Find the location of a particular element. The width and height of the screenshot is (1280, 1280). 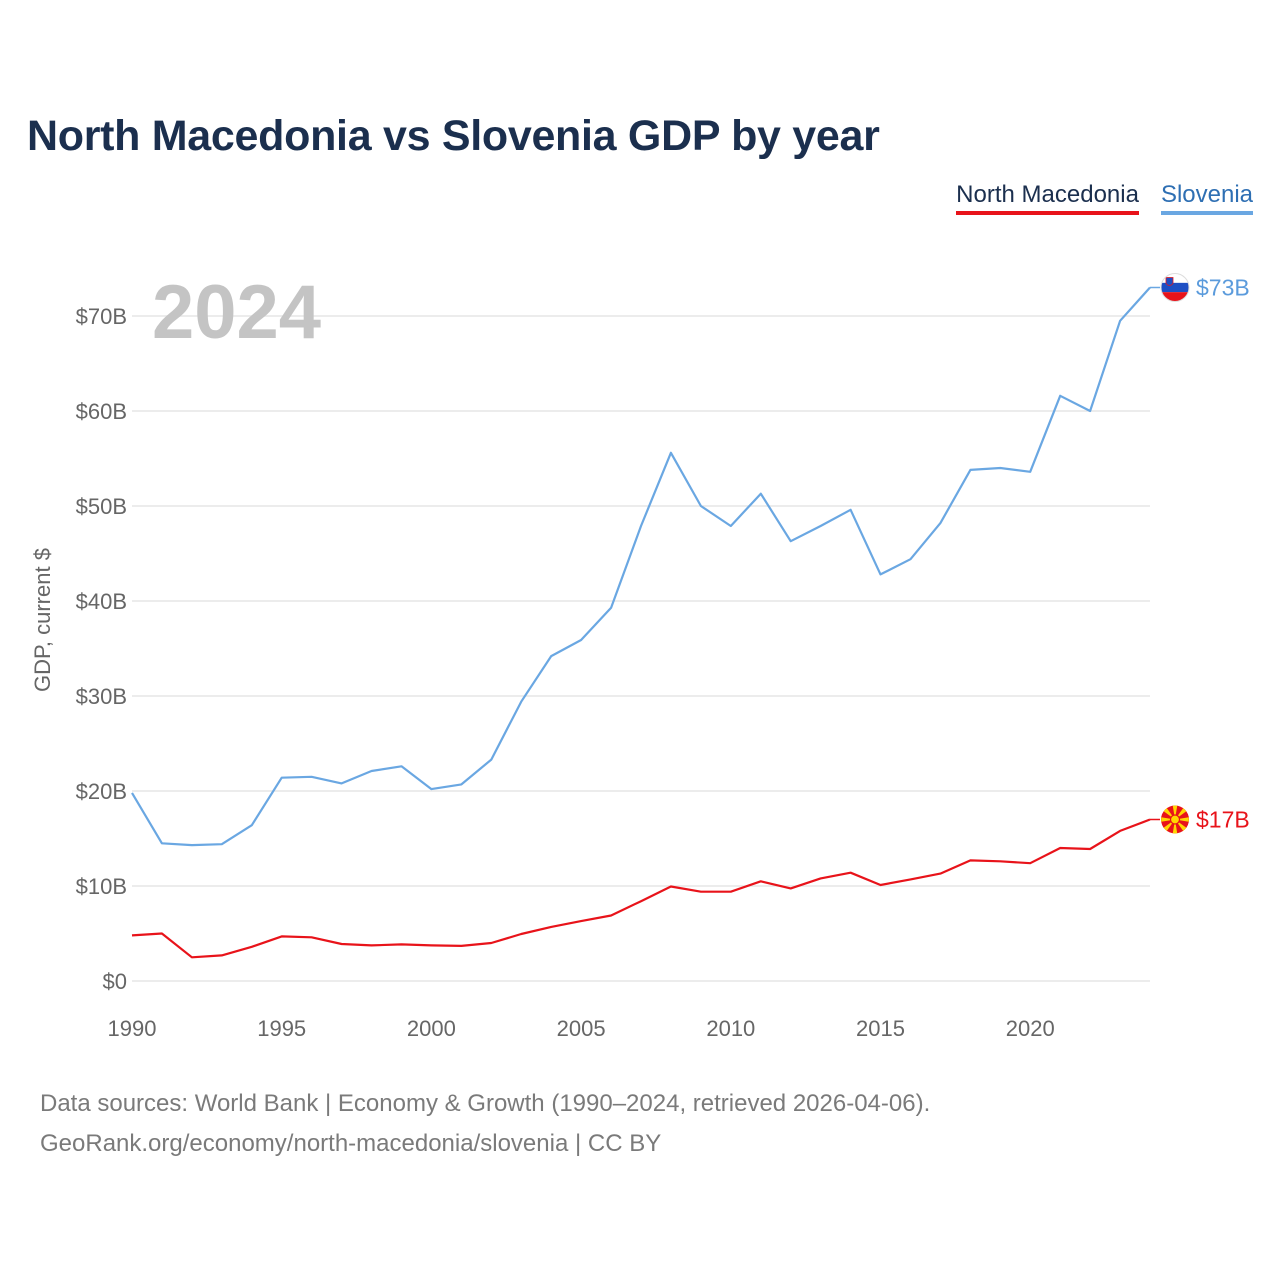

x-tick-label: 2015 is located at coordinates (880, 1028).